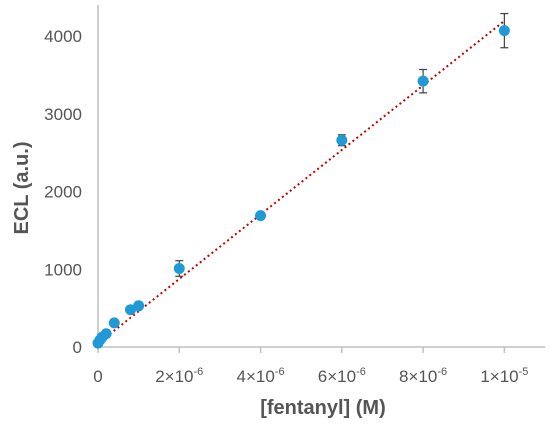  What do you see at coordinates (63, 192) in the screenshot?
I see `y-tick-label: 2000` at bounding box center [63, 192].